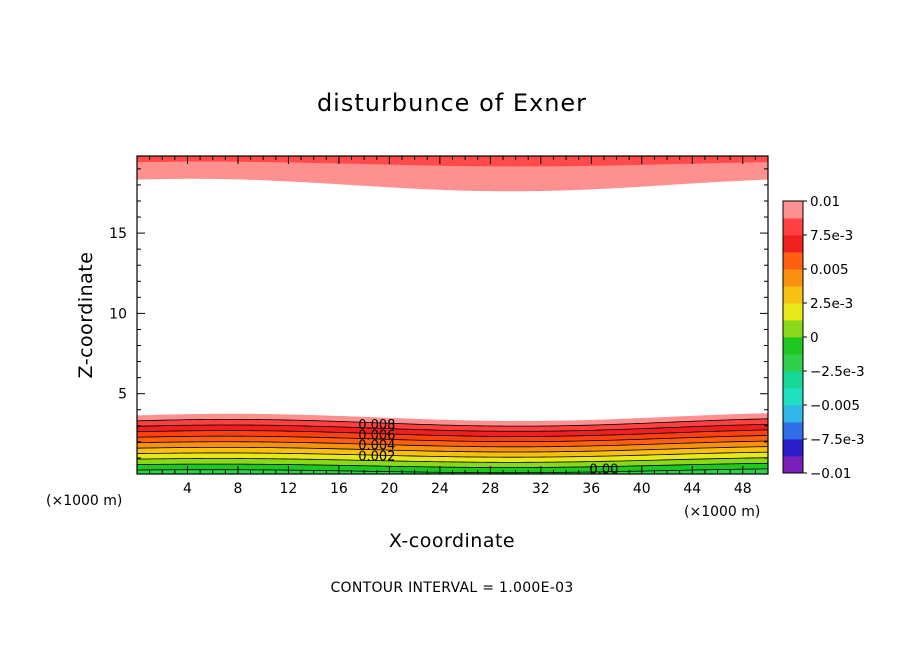  I want to click on contour-interval-note: CONTOUR INTERVAL = 1.000E-03, so click(451, 588).